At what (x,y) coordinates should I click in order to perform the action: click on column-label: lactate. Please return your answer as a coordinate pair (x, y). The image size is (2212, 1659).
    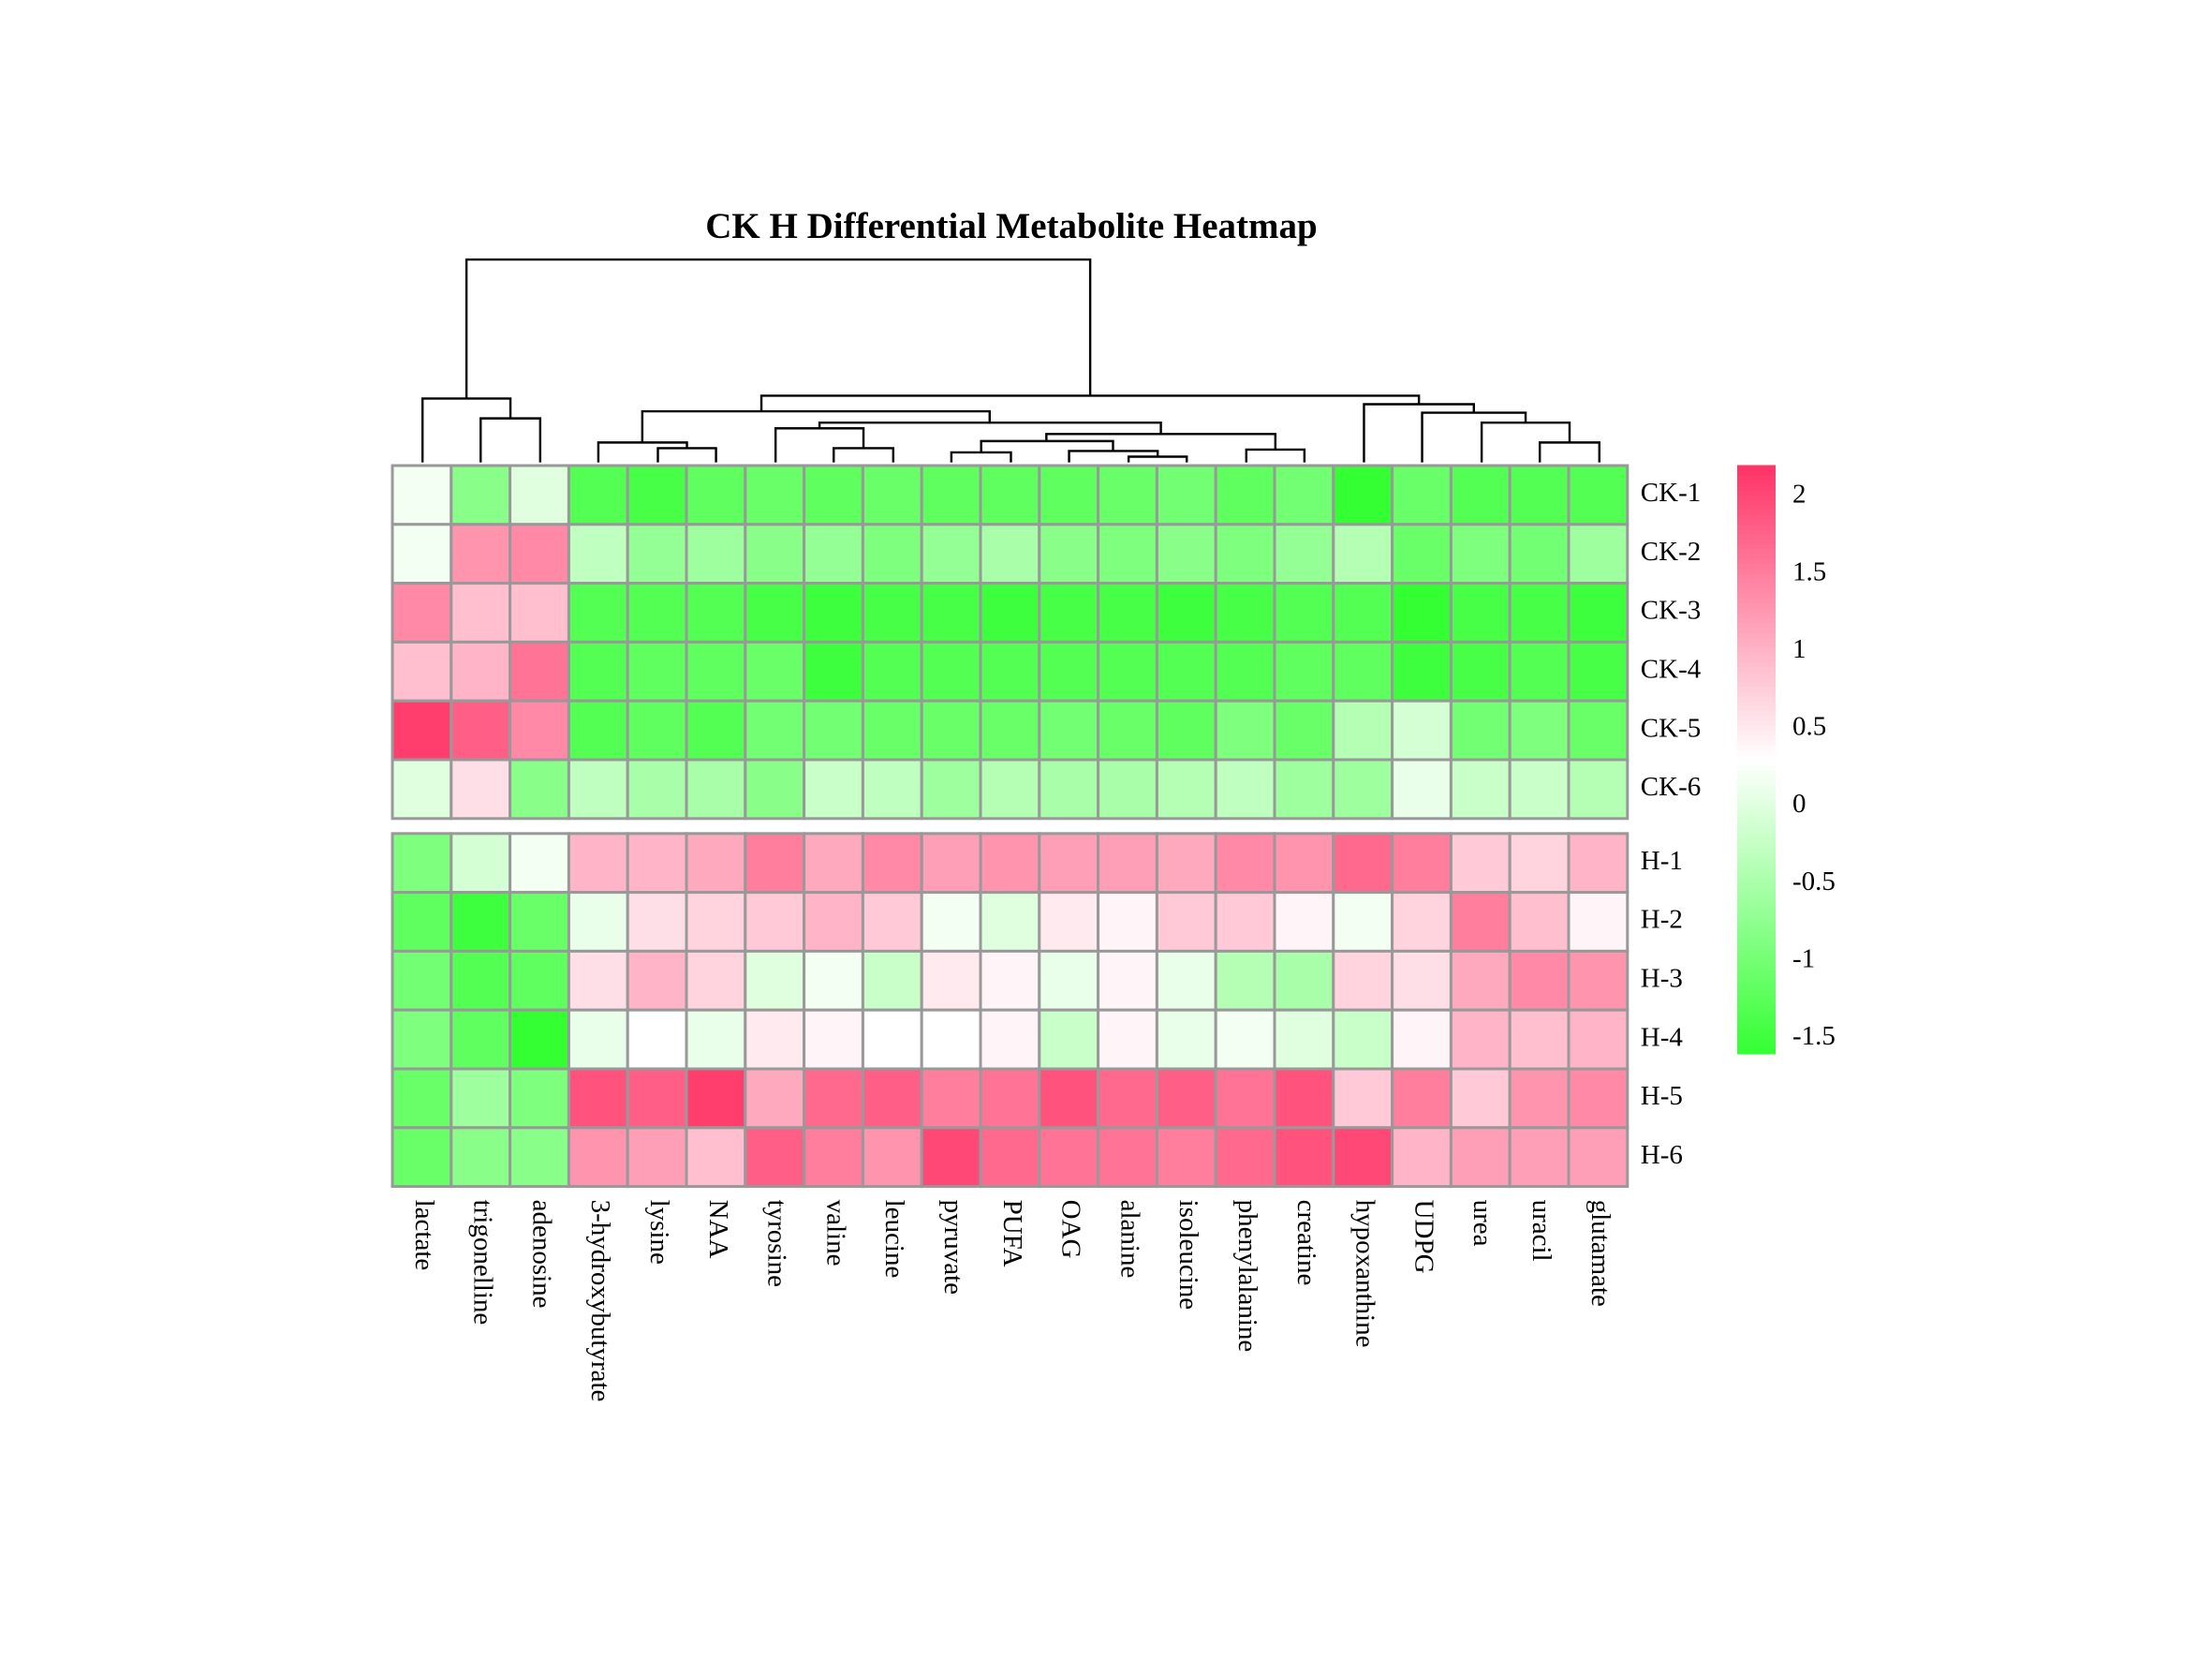
    Looking at the image, I should click on (424, 1235).